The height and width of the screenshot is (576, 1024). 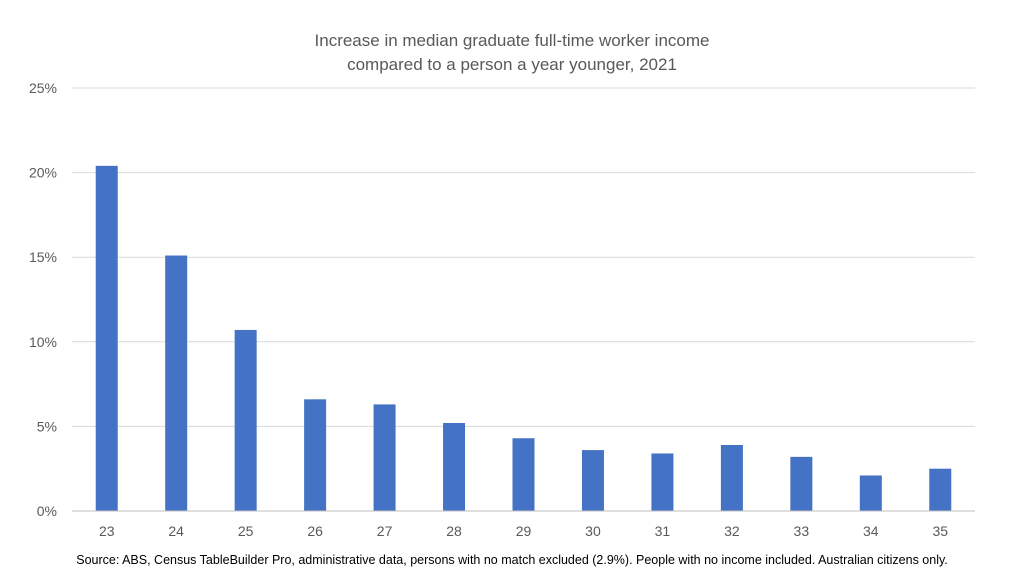 What do you see at coordinates (43, 173) in the screenshot?
I see `y-tick-label: 20%` at bounding box center [43, 173].